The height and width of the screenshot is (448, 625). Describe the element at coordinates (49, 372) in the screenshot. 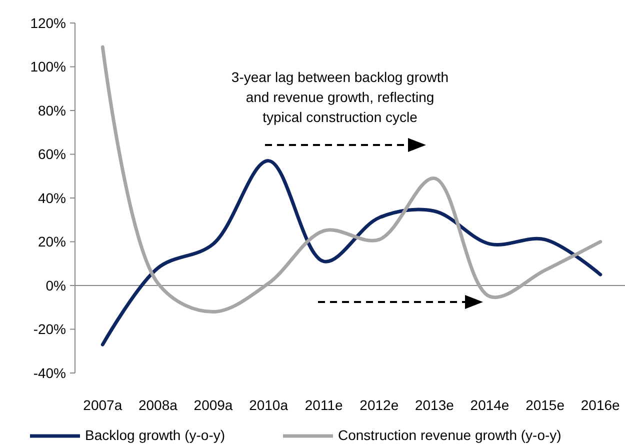

I see `y-tick-label: -40%` at that location.